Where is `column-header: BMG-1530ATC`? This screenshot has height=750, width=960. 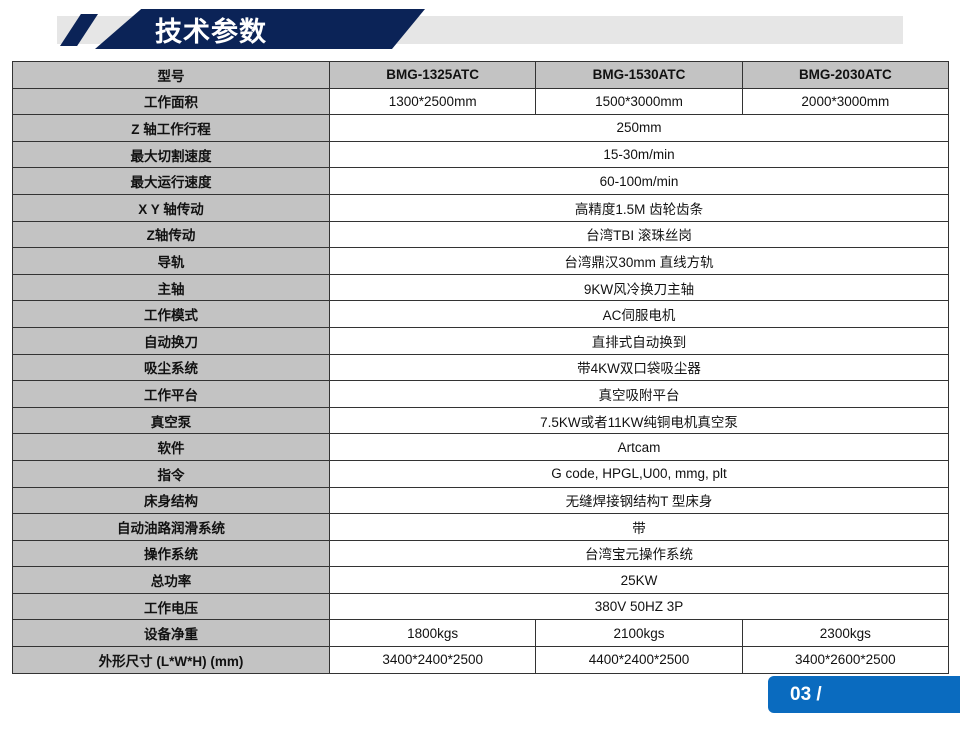 column-header: BMG-1530ATC is located at coordinates (639, 75).